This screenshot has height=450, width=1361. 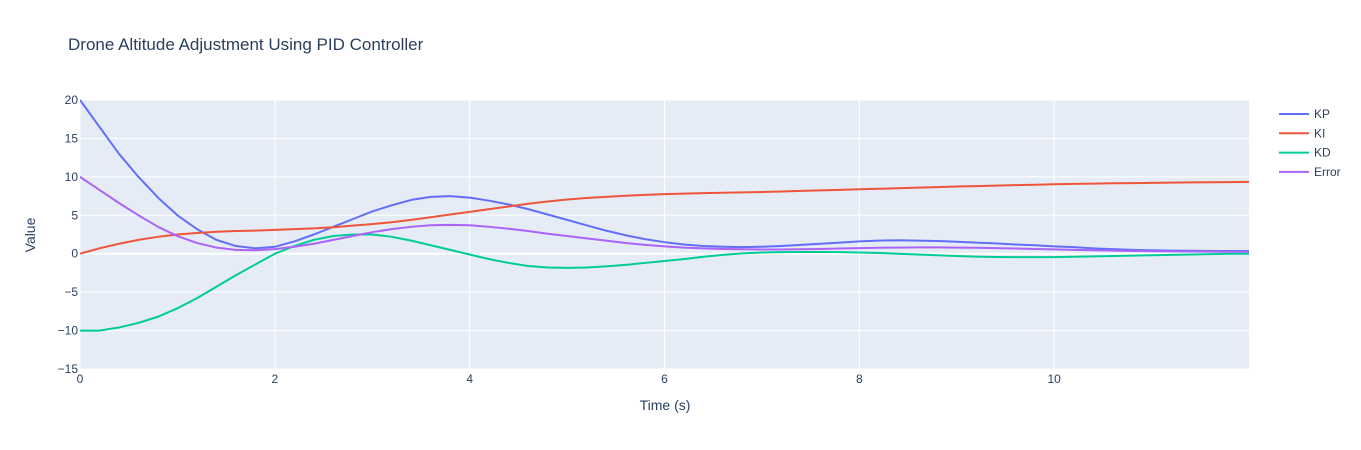 What do you see at coordinates (72, 138) in the screenshot?
I see `y-tick-label: 15` at bounding box center [72, 138].